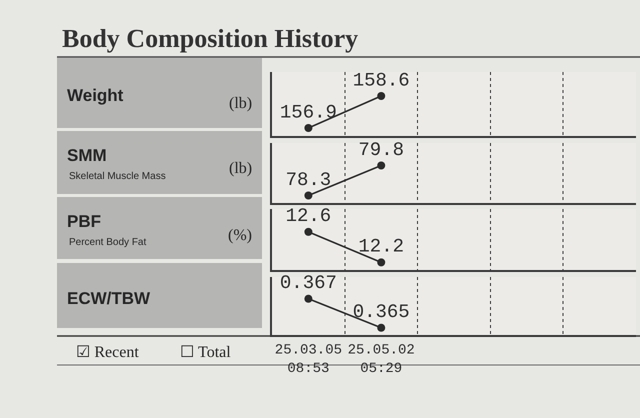  I want to click on x-tick-label: 25.05.02 05:29, so click(381, 359).